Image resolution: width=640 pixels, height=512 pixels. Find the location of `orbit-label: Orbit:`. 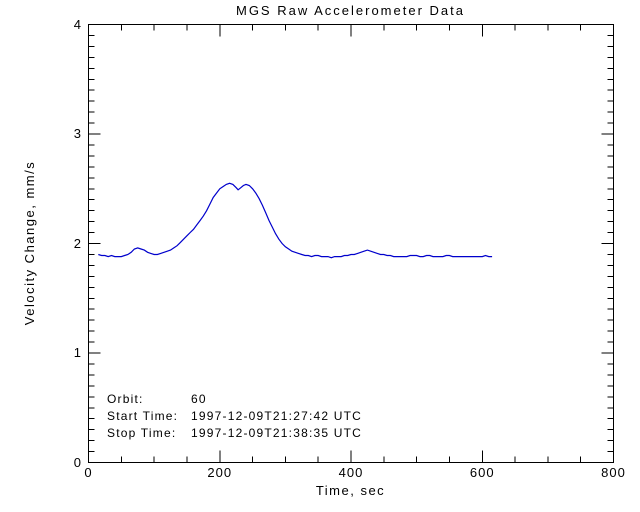

orbit-label: Orbit: is located at coordinates (125, 399).